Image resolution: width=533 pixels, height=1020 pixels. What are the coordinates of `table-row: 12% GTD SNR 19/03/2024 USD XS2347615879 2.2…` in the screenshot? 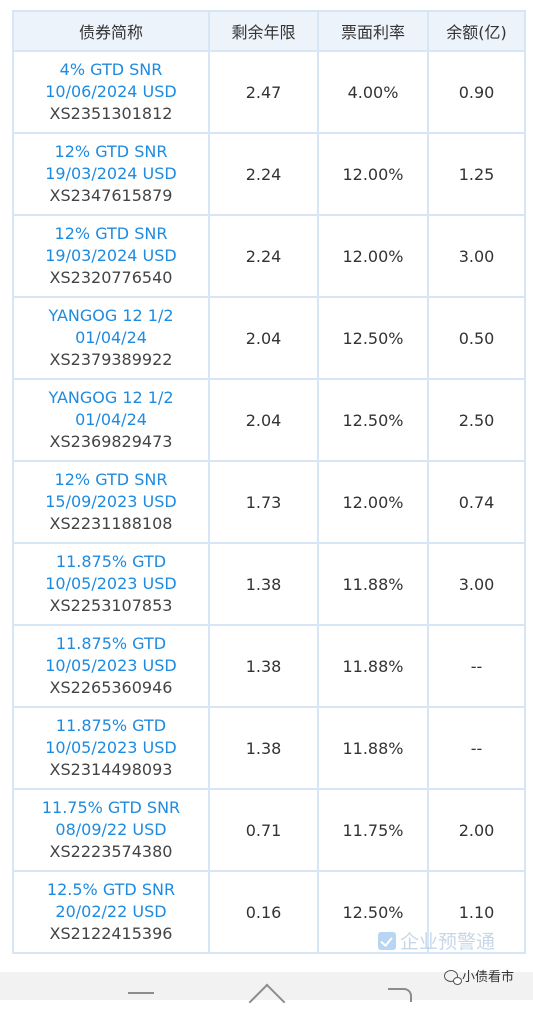 It's located at (269, 174).